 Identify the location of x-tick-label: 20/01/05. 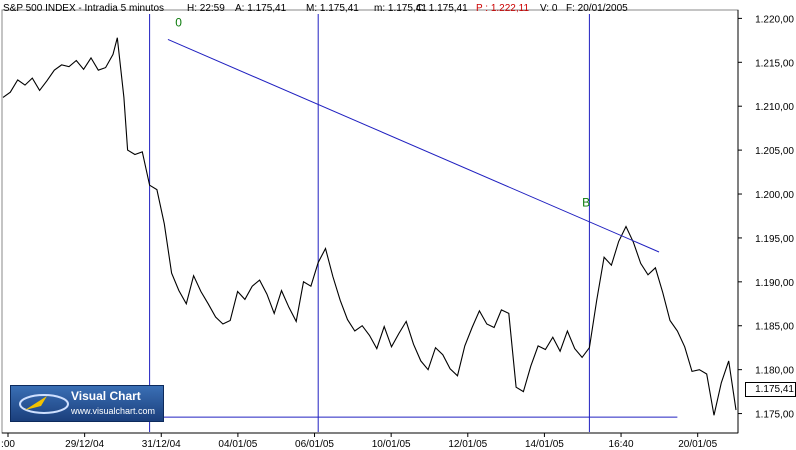
(697, 444).